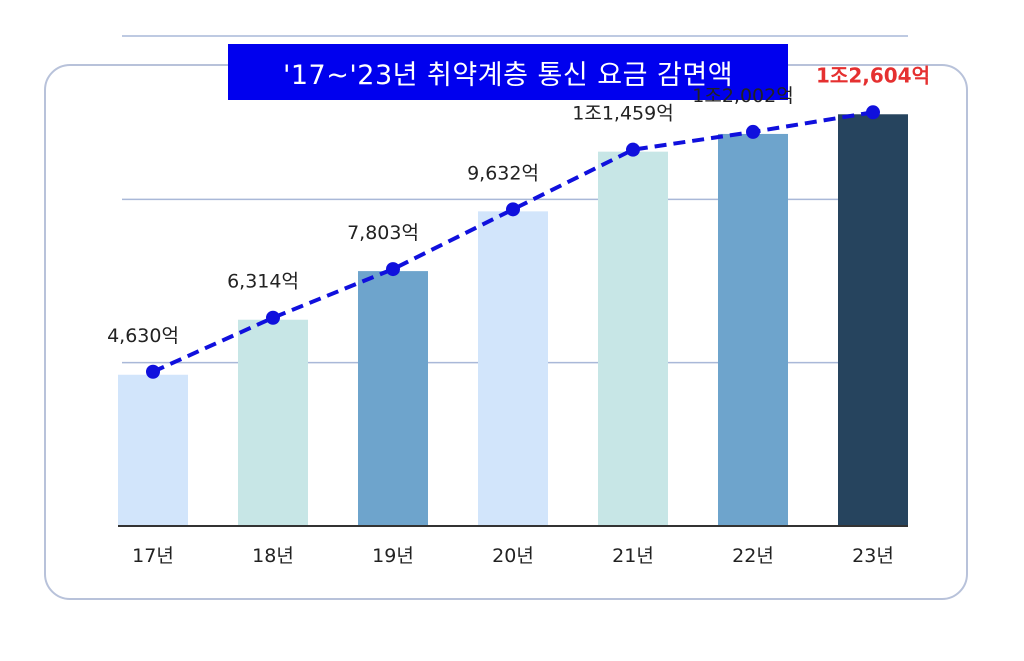 The height and width of the screenshot is (661, 1024). I want to click on x-tick-20년: 20년, so click(513, 556).